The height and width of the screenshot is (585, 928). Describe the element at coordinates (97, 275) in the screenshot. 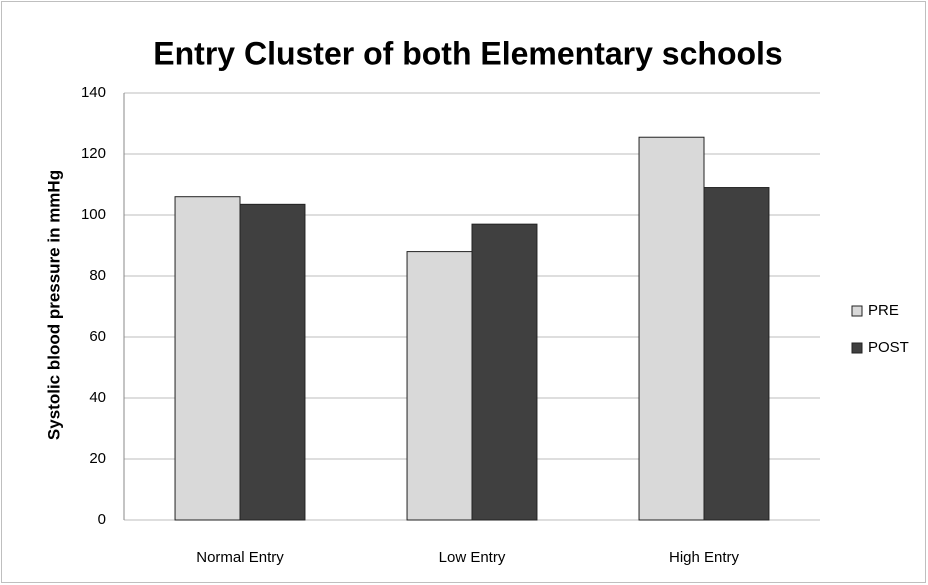

I see `y-tick-label: 80` at that location.